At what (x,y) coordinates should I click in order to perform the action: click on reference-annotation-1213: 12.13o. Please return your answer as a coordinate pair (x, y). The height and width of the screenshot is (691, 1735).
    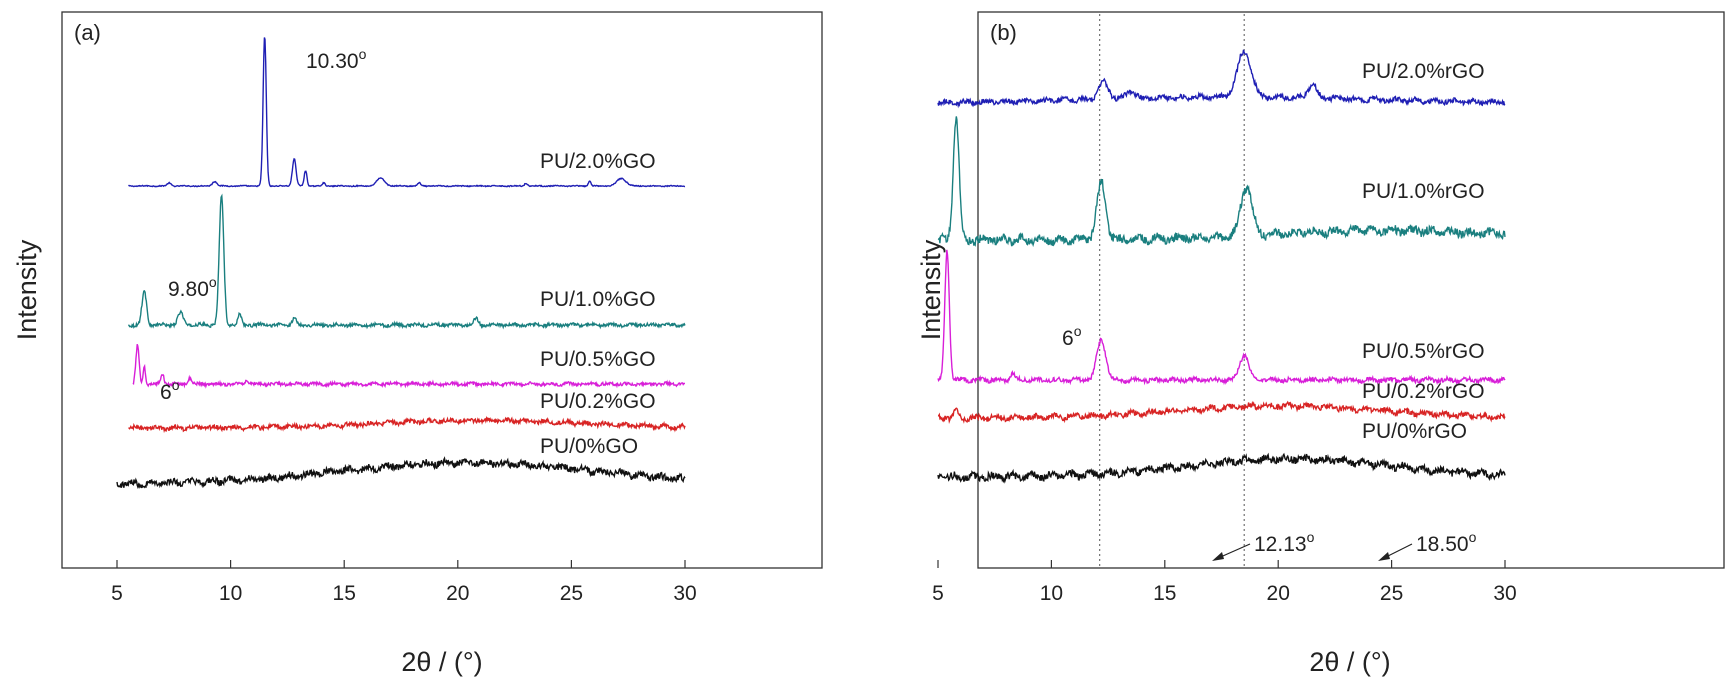
    Looking at the image, I should click on (1284, 542).